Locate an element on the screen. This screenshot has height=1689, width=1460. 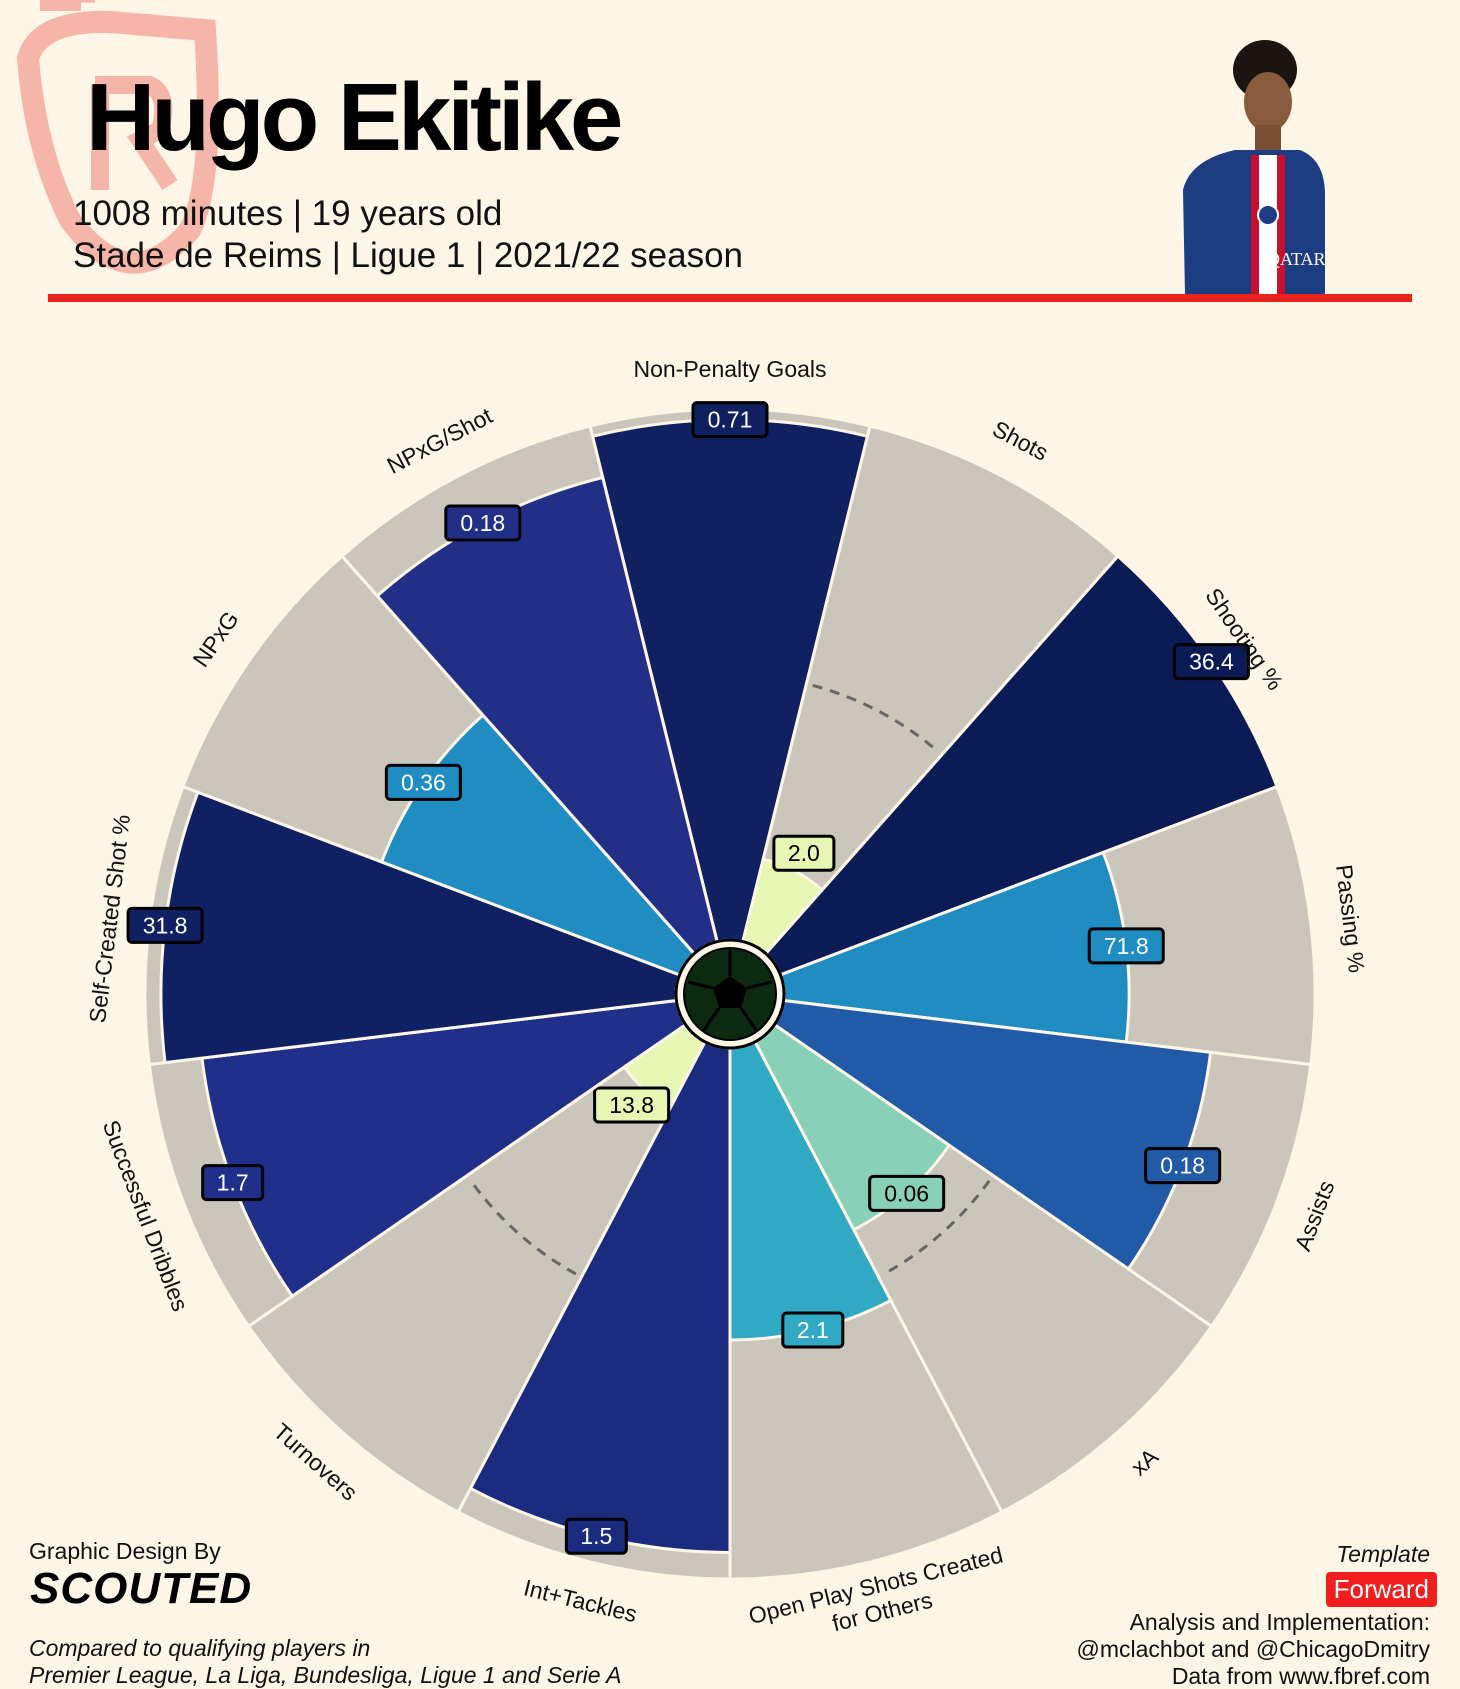
comparison-note-line1: Compared to qualifying players in is located at coordinates (200, 1648).